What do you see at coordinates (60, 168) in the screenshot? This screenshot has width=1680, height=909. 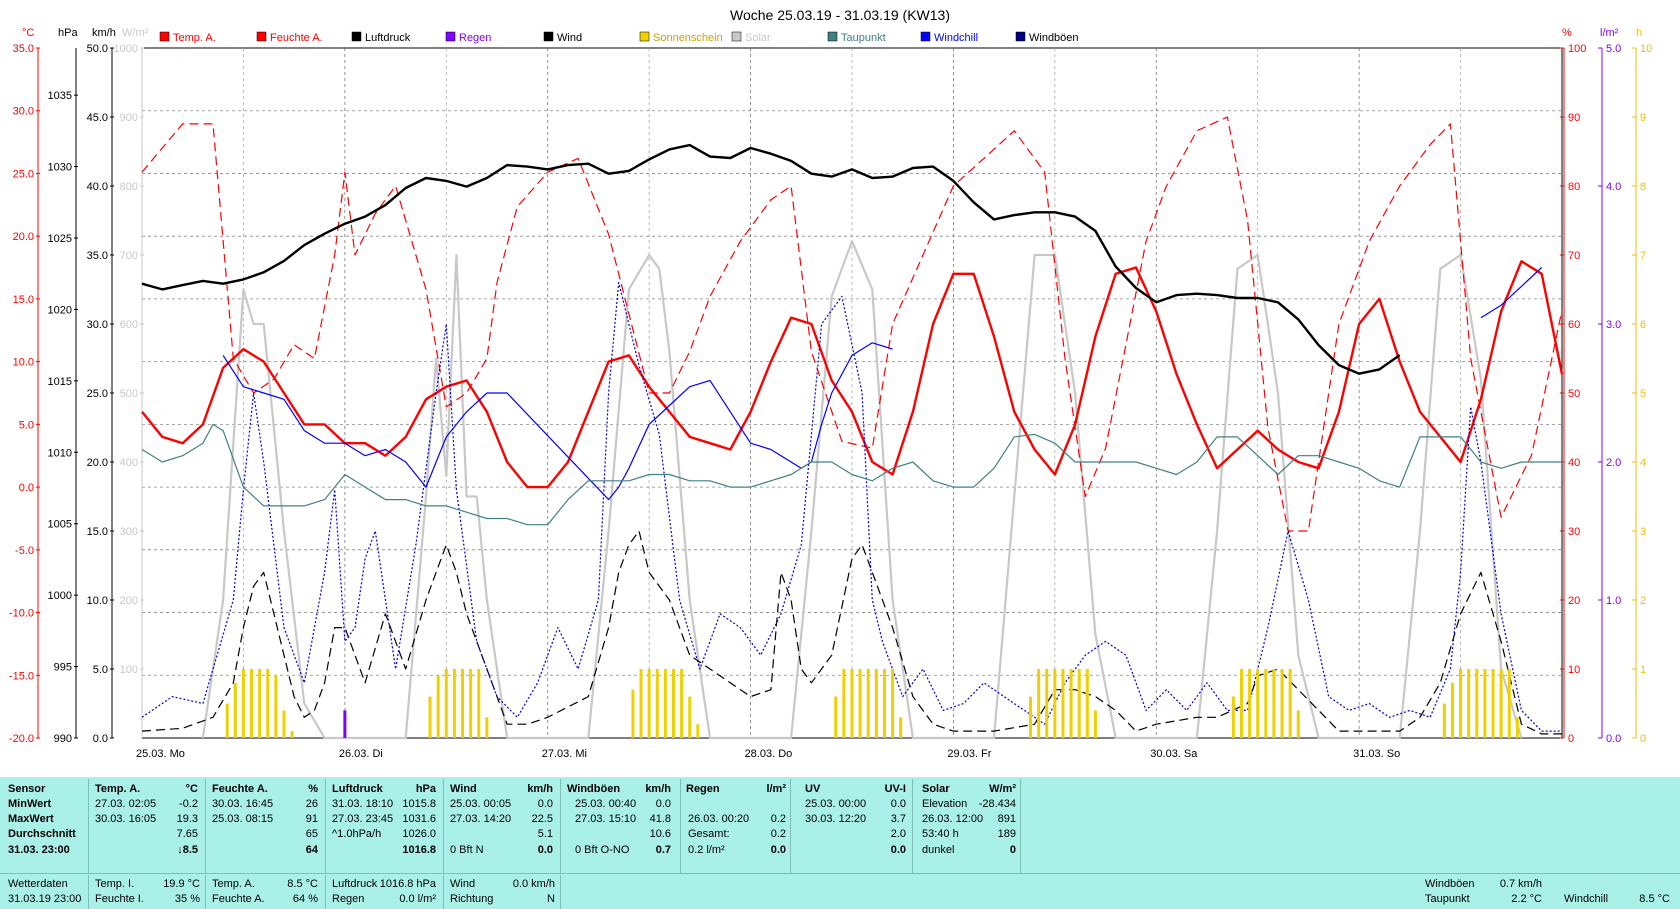 I see `tick-label-pressure: 1030` at bounding box center [60, 168].